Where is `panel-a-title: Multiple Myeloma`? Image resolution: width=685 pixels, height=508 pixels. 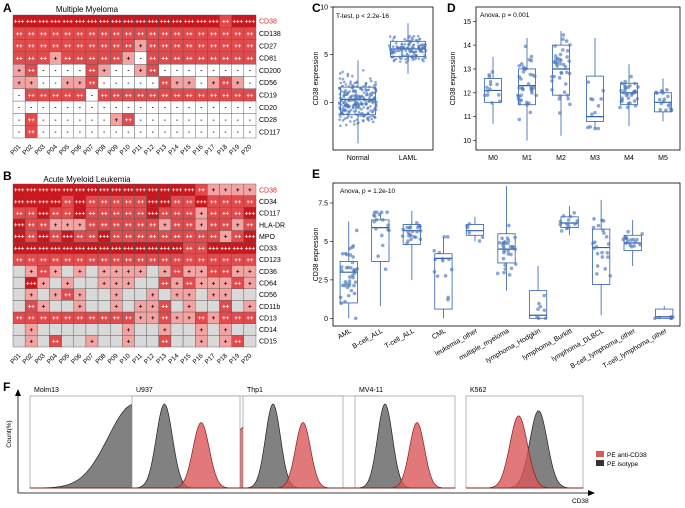 panel-a-title: Multiple Myeloma is located at coordinates (87, 9).